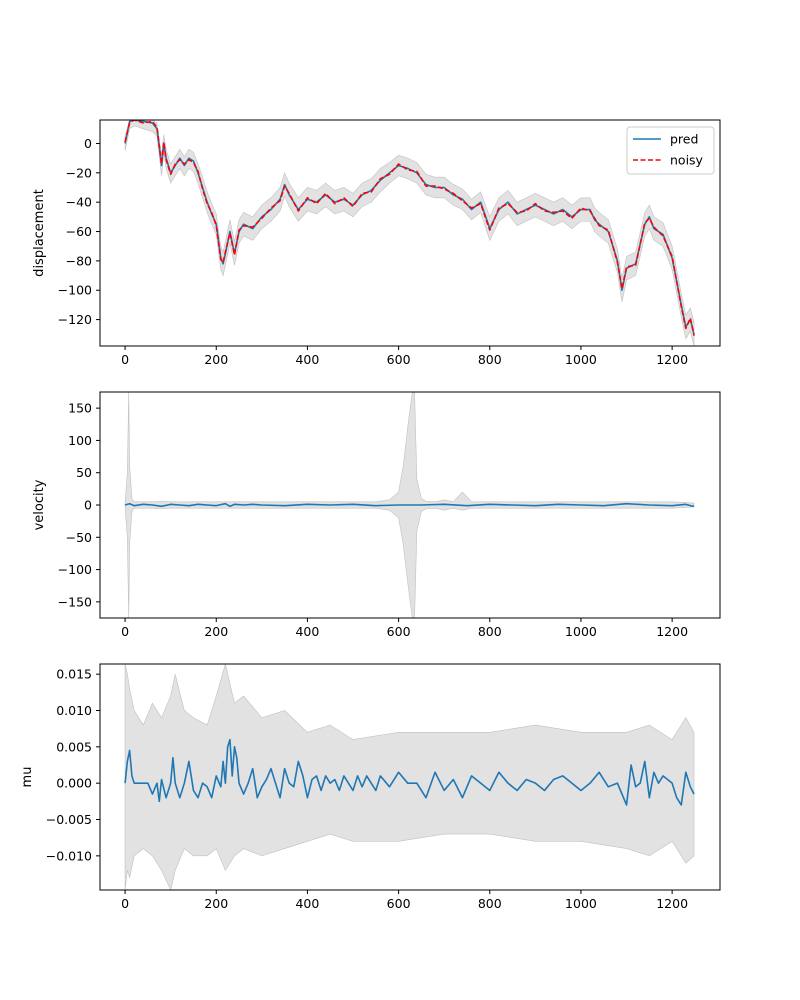 The image size is (800, 1000). Describe the element at coordinates (69, 855) in the screenshot. I see `y-tick-label: −0.010` at that location.